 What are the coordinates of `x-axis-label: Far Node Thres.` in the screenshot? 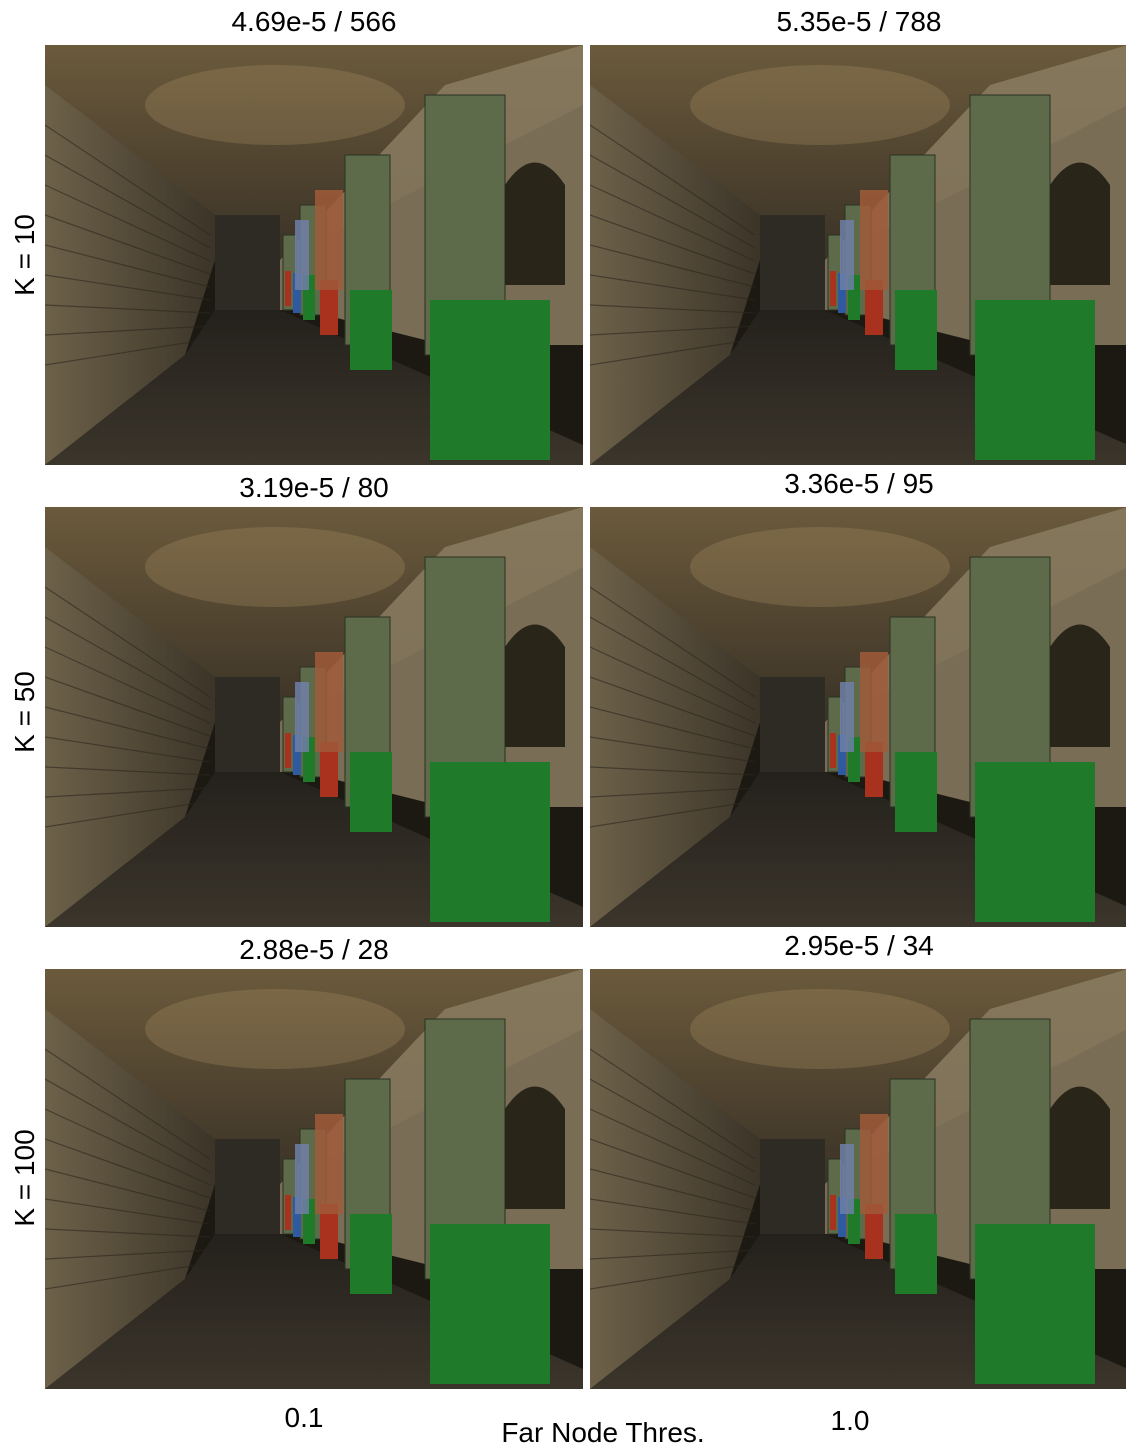 It's located at (603, 1432).